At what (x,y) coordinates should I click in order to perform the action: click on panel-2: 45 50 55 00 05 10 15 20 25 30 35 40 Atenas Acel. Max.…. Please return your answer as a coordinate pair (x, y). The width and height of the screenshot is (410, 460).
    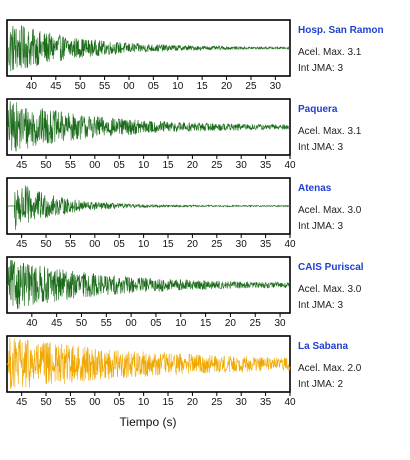
    Looking at the image, I should click on (184, 213).